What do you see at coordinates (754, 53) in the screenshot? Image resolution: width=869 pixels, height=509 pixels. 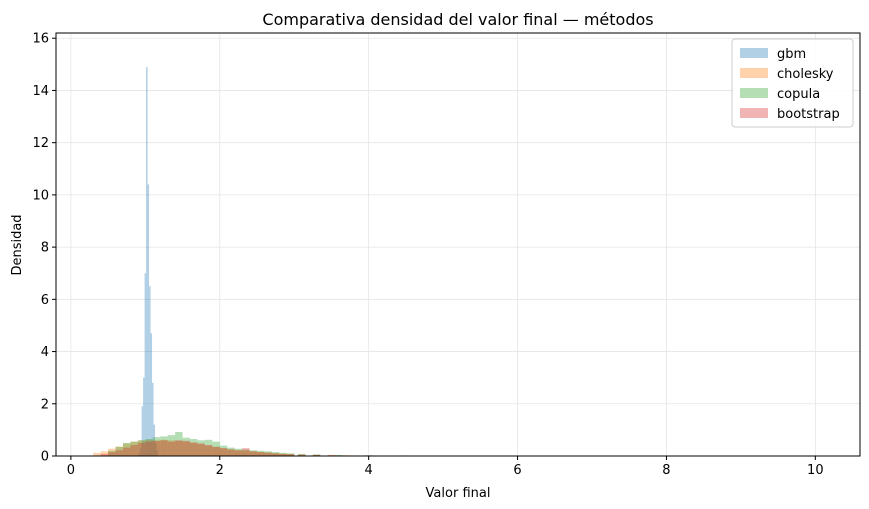 I see `legend-swatch-gbm` at bounding box center [754, 53].